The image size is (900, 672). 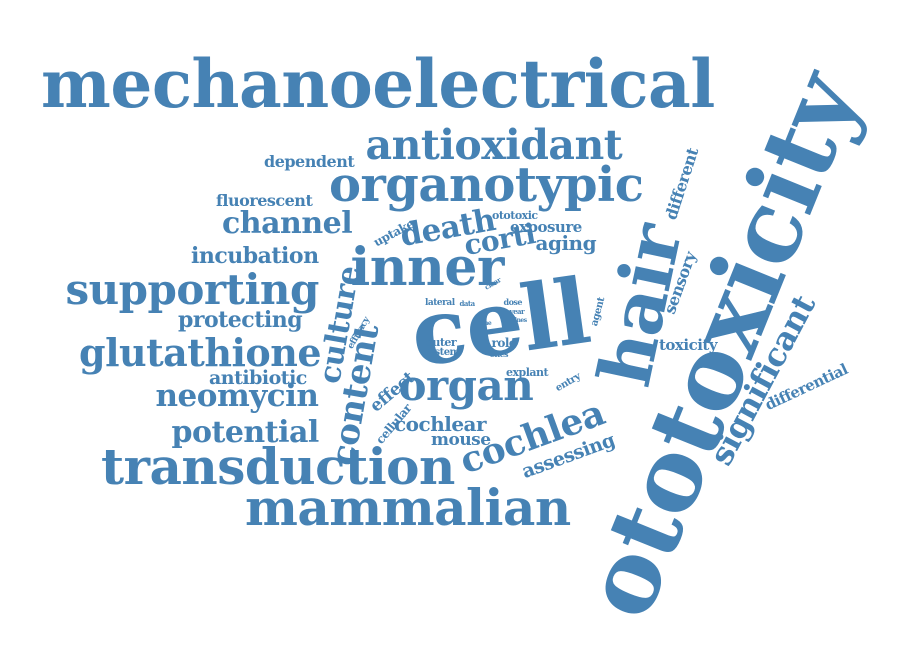 I want to click on word-system: system, so click(x=442, y=352).